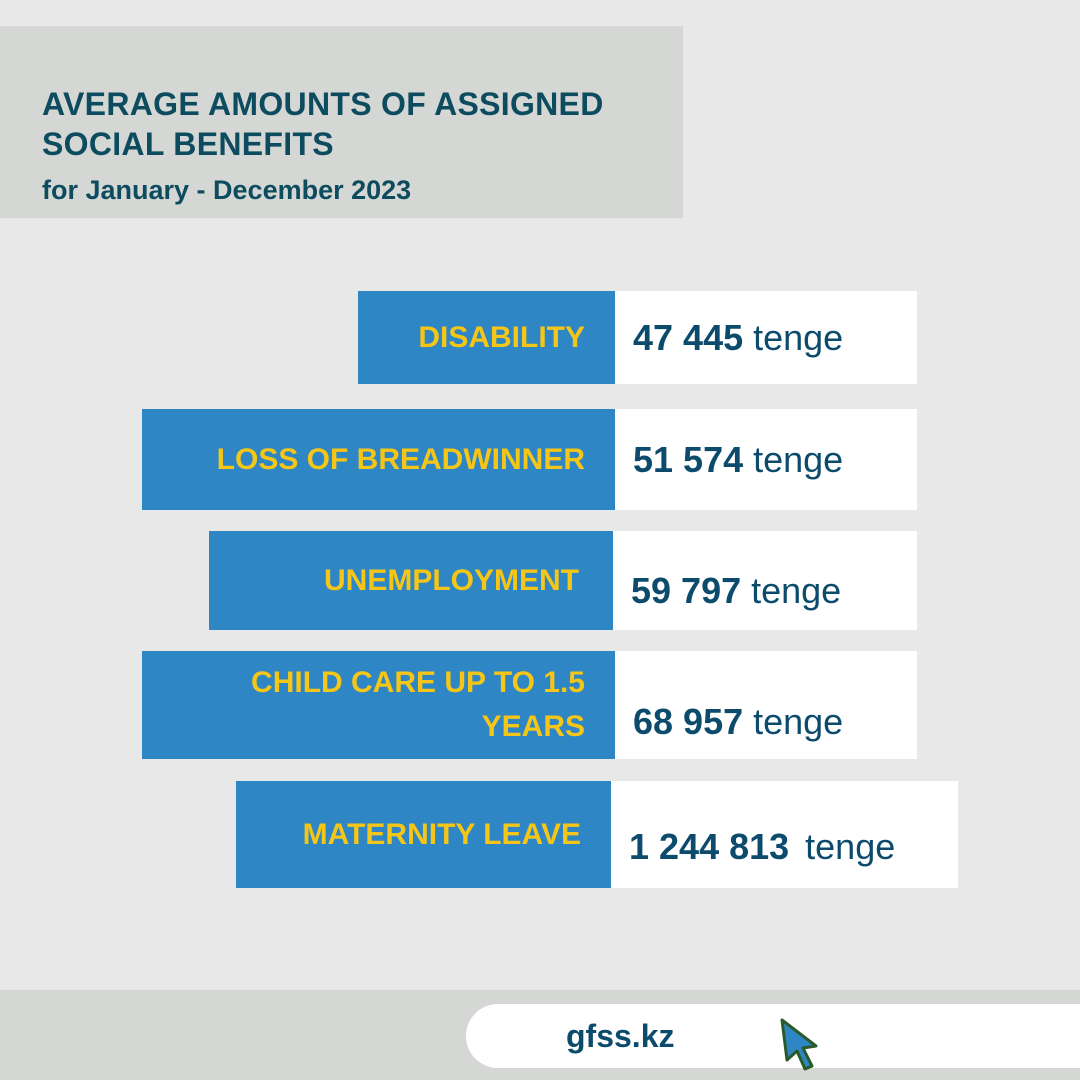 The image size is (1080, 1080). Describe the element at coordinates (620, 1036) in the screenshot. I see `website-link: gfss.kz` at that location.